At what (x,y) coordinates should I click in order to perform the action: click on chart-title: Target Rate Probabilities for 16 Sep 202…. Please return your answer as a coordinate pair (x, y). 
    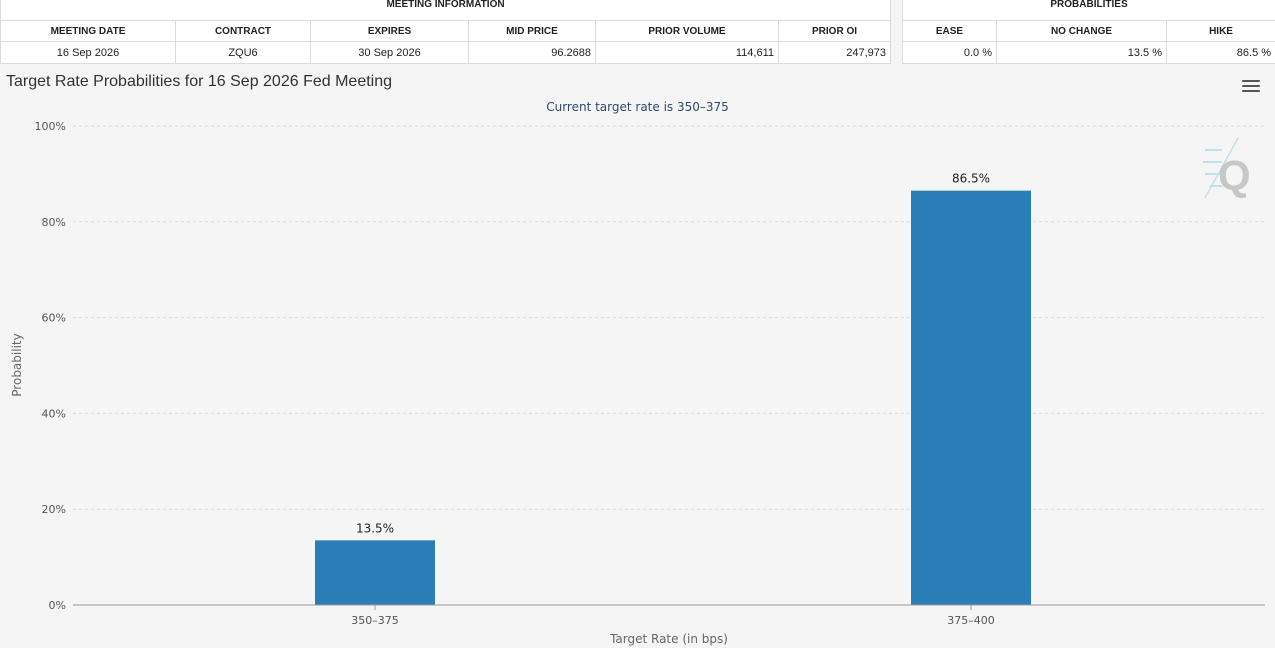
    Looking at the image, I should click on (199, 81).